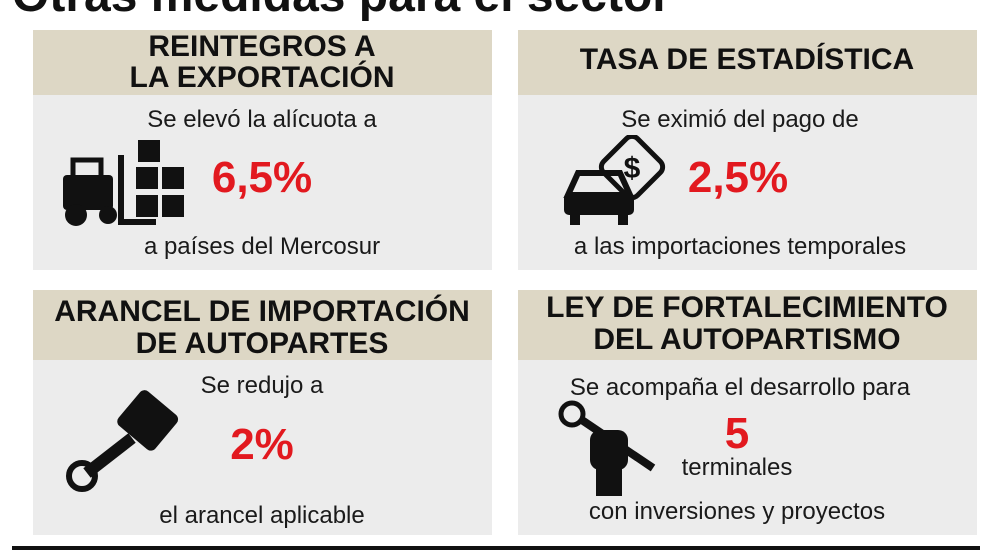 The width and height of the screenshot is (992, 558). What do you see at coordinates (747, 307) in the screenshot?
I see `card-header: LEY DE FORTALECIMIENTO` at bounding box center [747, 307].